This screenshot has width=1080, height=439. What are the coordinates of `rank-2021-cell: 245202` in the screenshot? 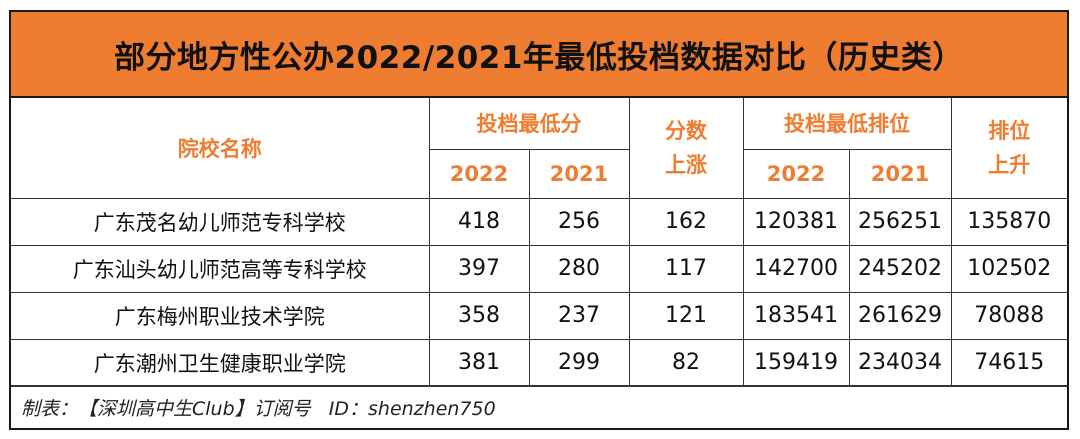 It's located at (900, 268).